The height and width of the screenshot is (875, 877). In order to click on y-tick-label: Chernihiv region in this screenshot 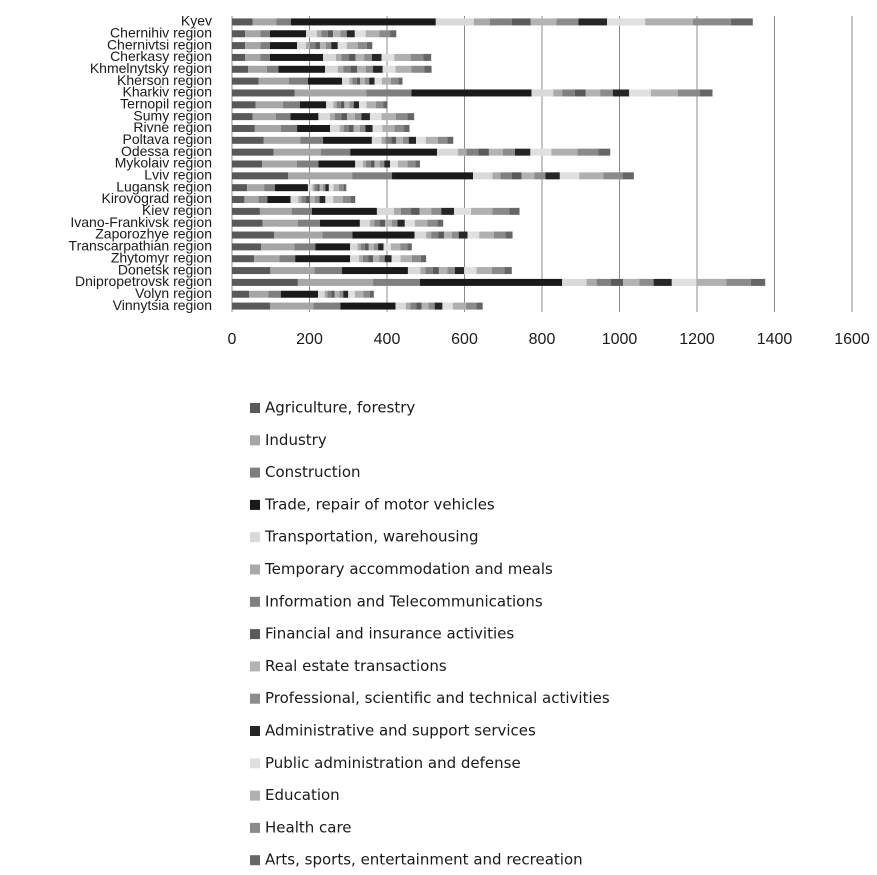, I will do `click(161, 32)`.